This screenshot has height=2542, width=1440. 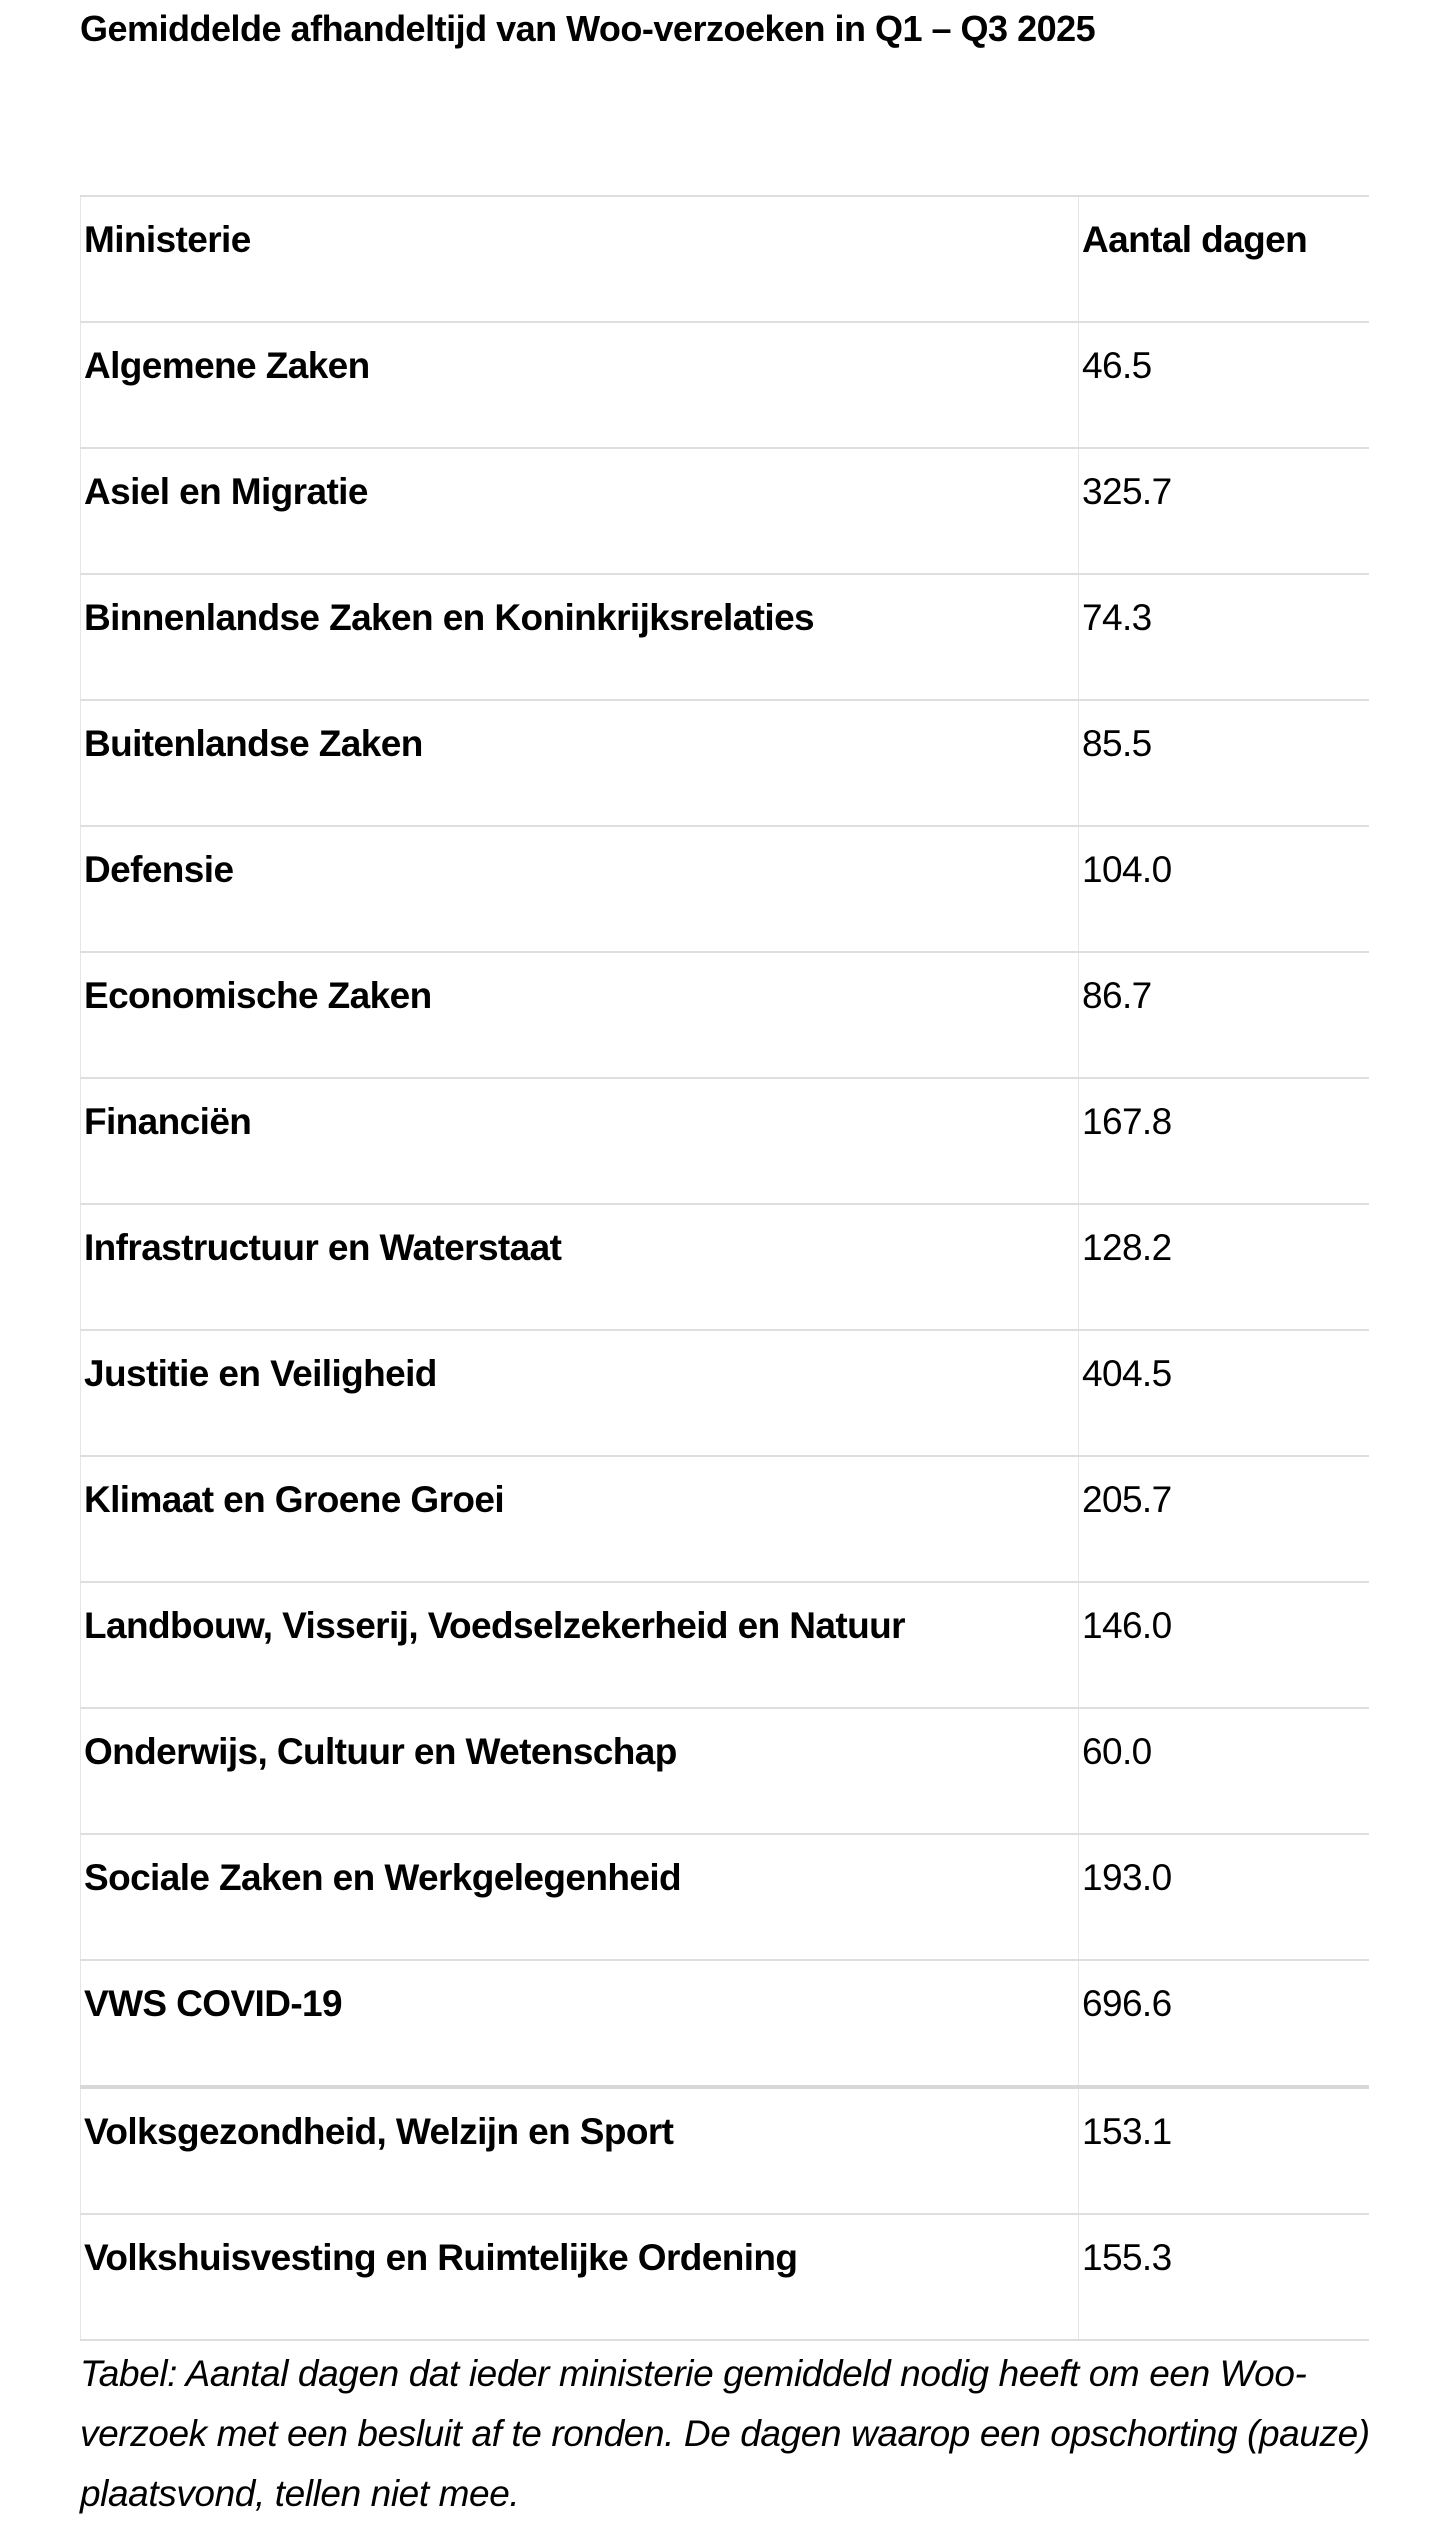 I want to click on table-row: Asiel en Migratie 325.7, so click(x=724, y=511).